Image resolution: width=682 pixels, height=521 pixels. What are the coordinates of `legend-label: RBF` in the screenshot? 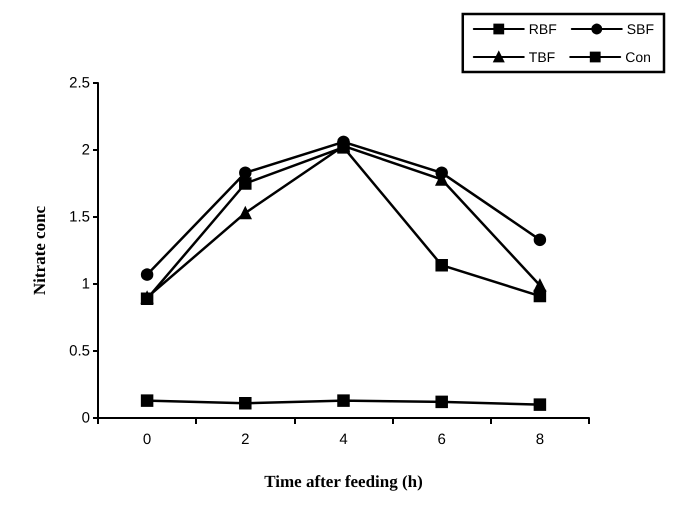 It's located at (542, 29).